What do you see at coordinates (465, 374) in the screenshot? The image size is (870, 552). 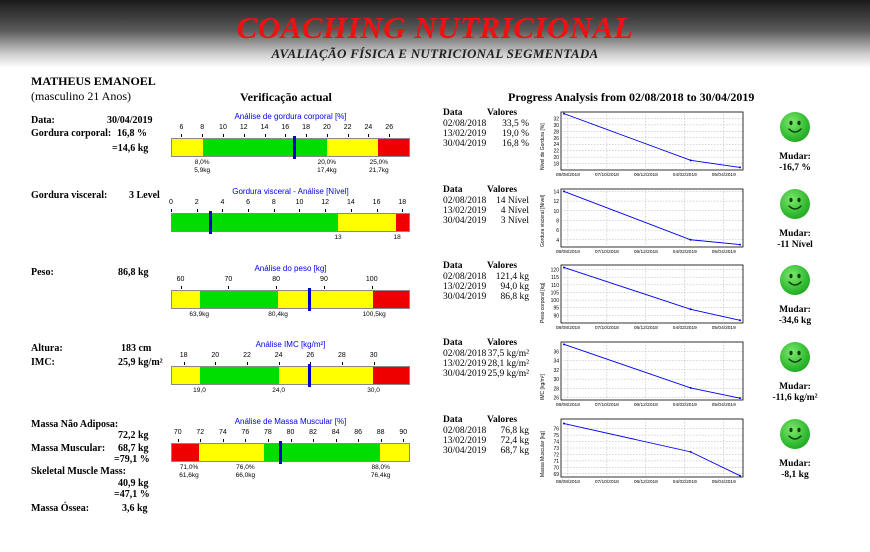 I see `table-date: 30/04/2019` at bounding box center [465, 374].